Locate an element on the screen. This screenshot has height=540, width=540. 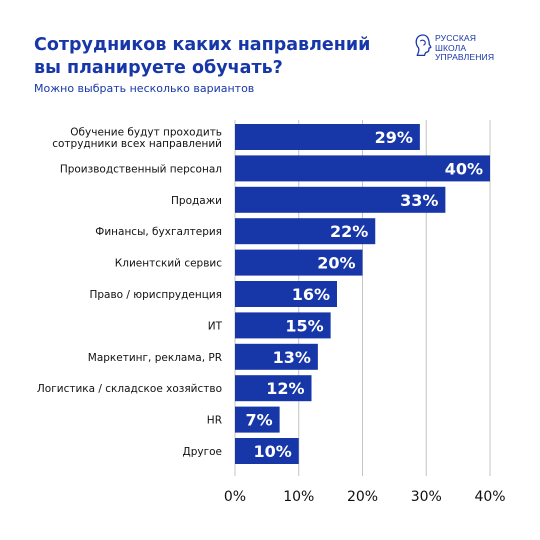
category-label-10: Другое is located at coordinates (202, 452).